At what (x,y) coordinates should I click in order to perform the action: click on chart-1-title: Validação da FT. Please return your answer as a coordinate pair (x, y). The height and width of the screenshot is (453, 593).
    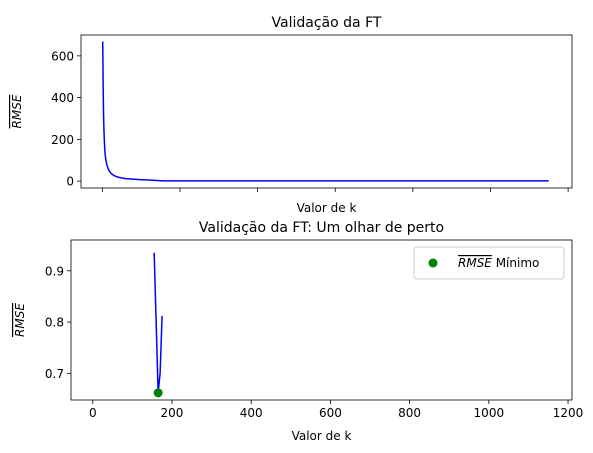
    Looking at the image, I should click on (327, 23).